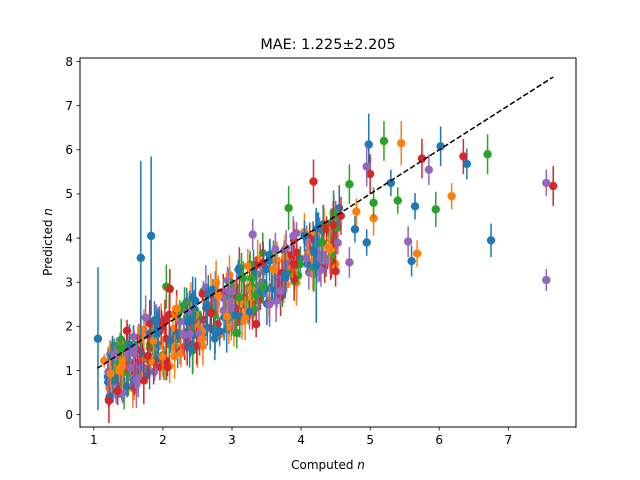 Image resolution: width=640 pixels, height=480 pixels. Describe the element at coordinates (301, 437) in the screenshot. I see `x-axis-ticks: 1 2 3 4 5 6 7` at that location.